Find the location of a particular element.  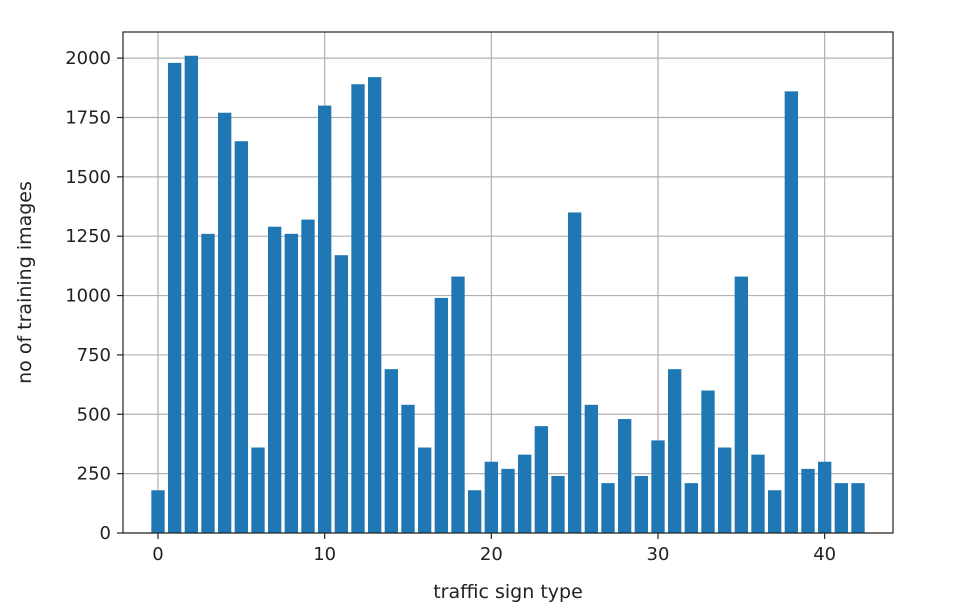

y-tick-label: 1750 is located at coordinates (88, 117).